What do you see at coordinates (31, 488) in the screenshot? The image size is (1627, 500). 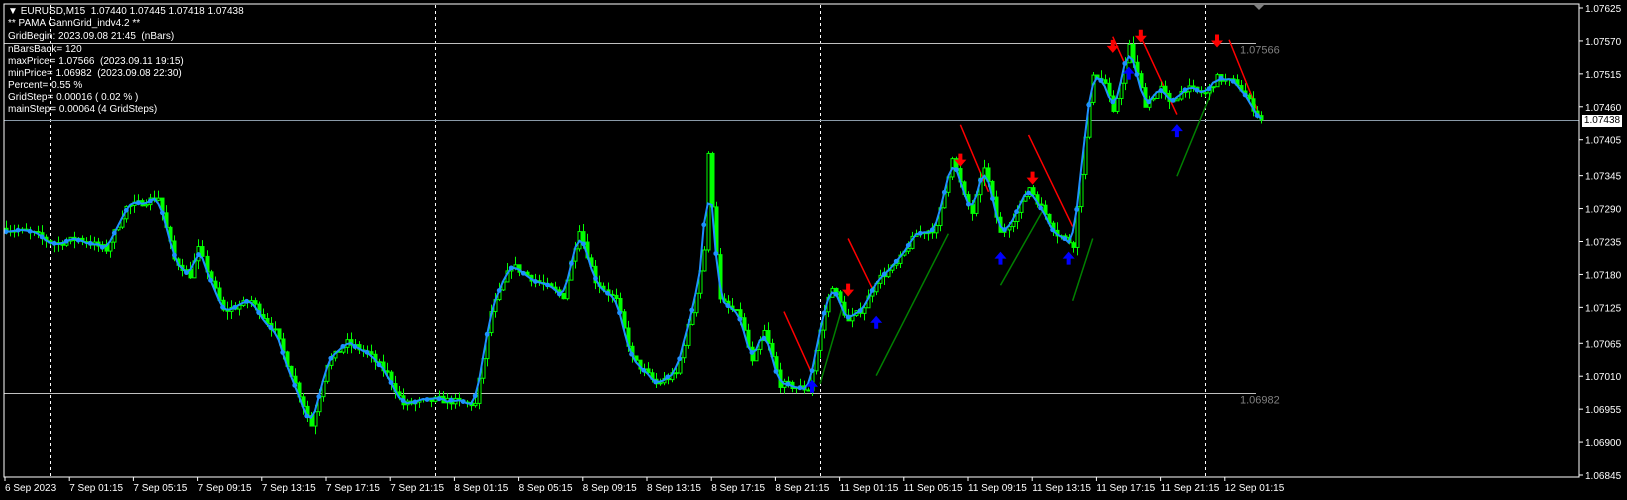 I see `time-tick-label: 6 Sep 2023` at bounding box center [31, 488].